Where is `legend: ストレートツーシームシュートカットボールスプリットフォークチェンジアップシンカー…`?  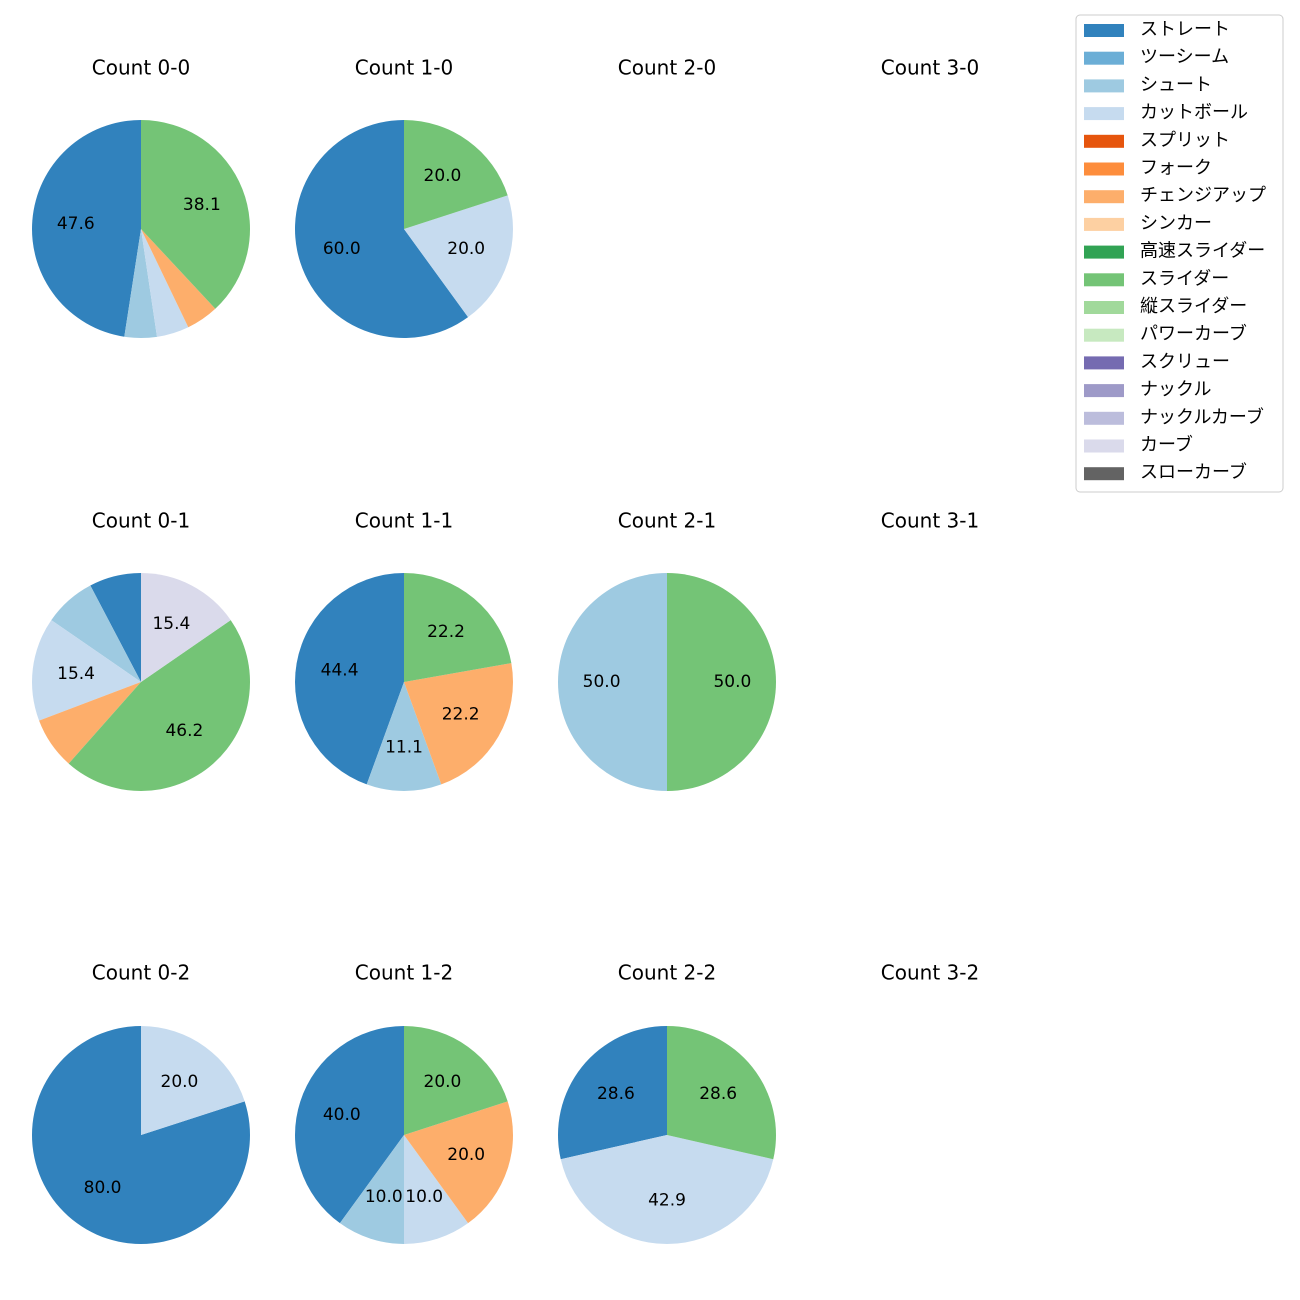
legend: ストレートツーシームシュートカットボールスプリットフォークチェンジアップシンカー… is located at coordinates (1179, 253).